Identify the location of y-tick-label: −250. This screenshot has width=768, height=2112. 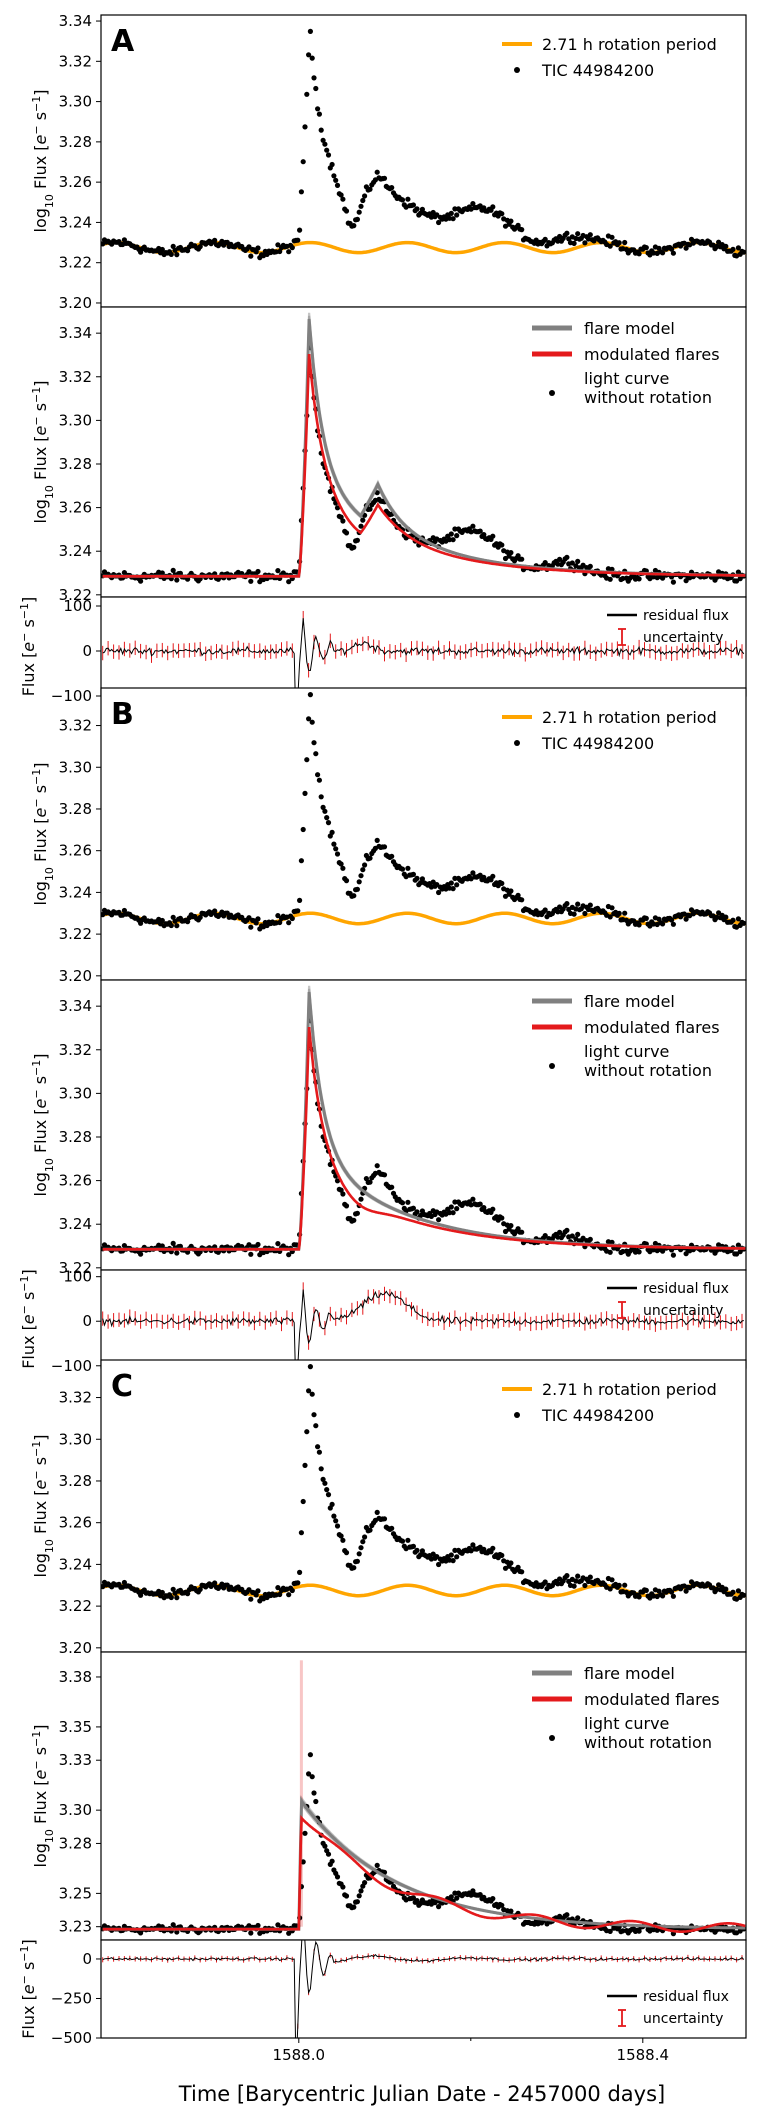
(71, 1998).